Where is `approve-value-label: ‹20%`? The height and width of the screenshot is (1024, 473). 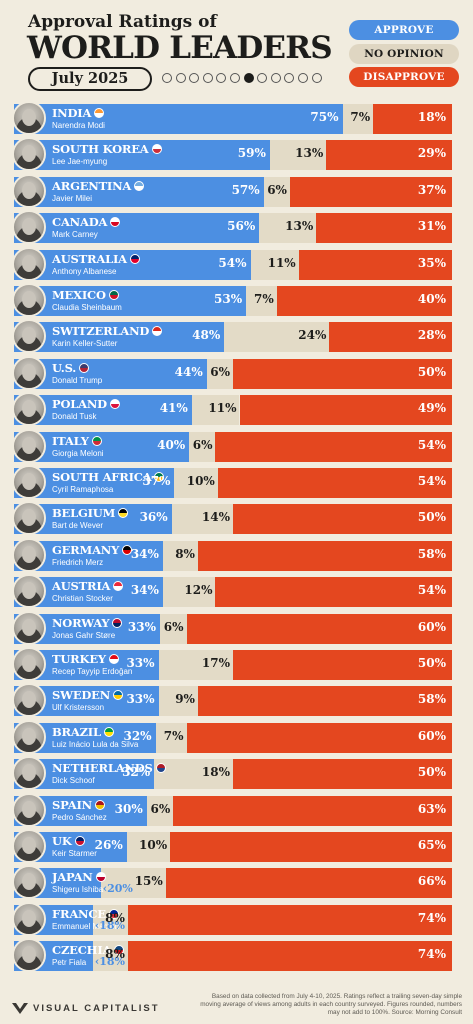
approve-value-label: ‹20% is located at coordinates (117, 889).